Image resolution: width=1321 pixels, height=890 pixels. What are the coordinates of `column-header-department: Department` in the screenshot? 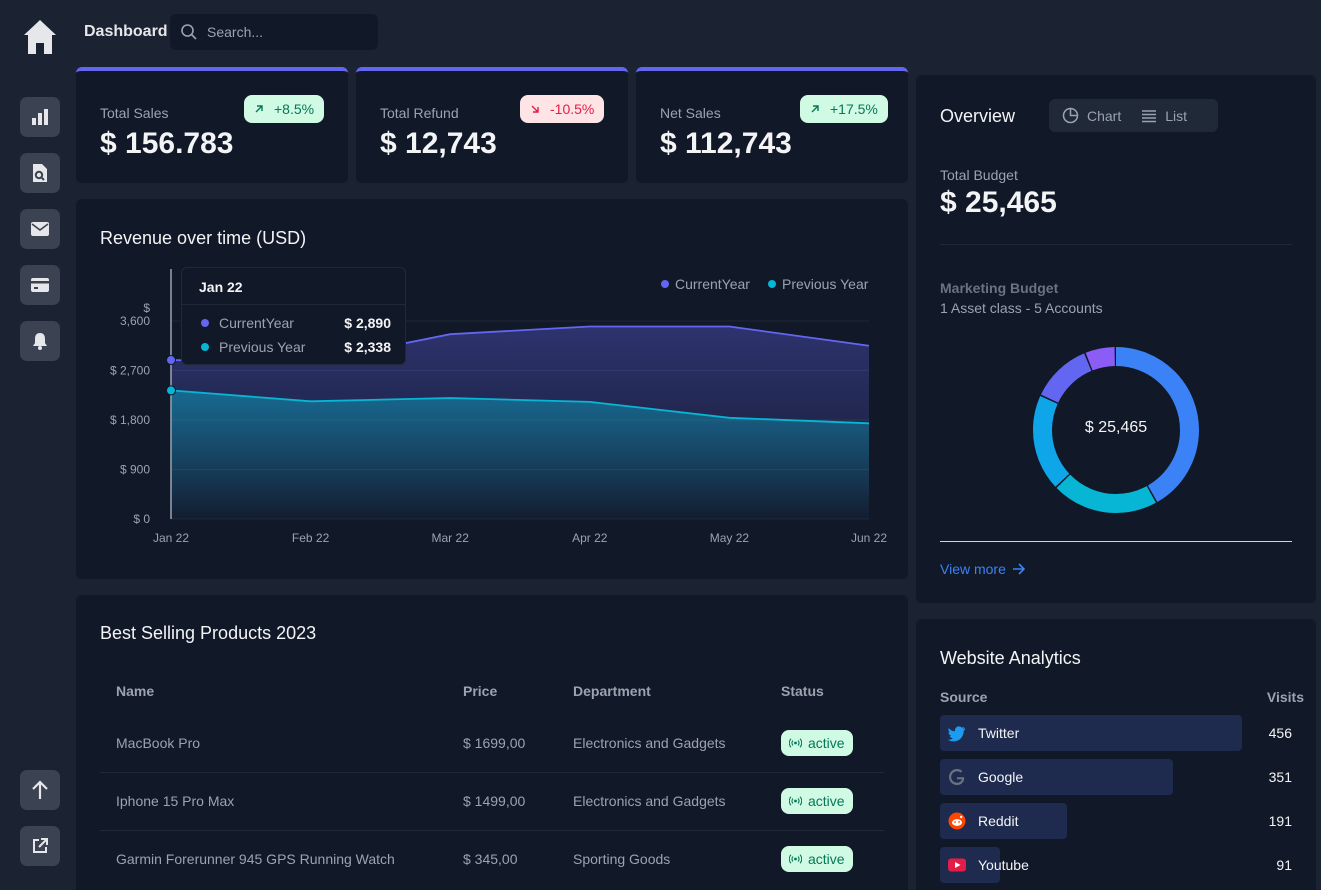 It's located at (612, 691).